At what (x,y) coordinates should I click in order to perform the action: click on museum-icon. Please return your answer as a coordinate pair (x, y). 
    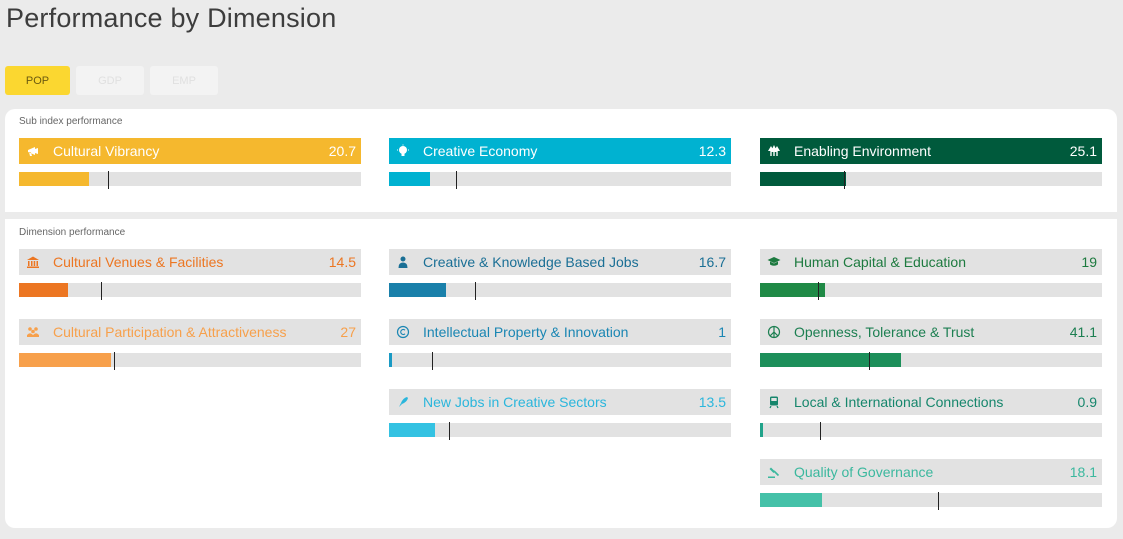
    Looking at the image, I should click on (33, 262).